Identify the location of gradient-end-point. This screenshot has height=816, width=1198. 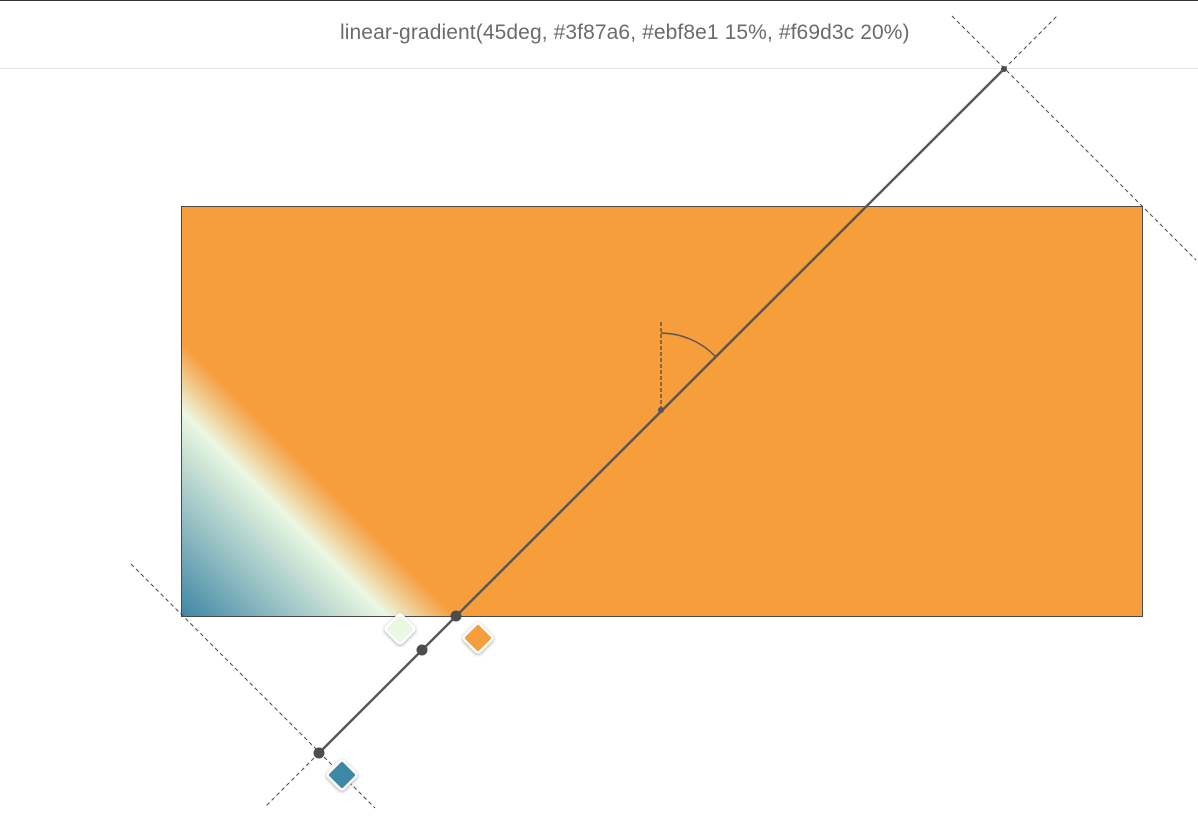
(1004, 69).